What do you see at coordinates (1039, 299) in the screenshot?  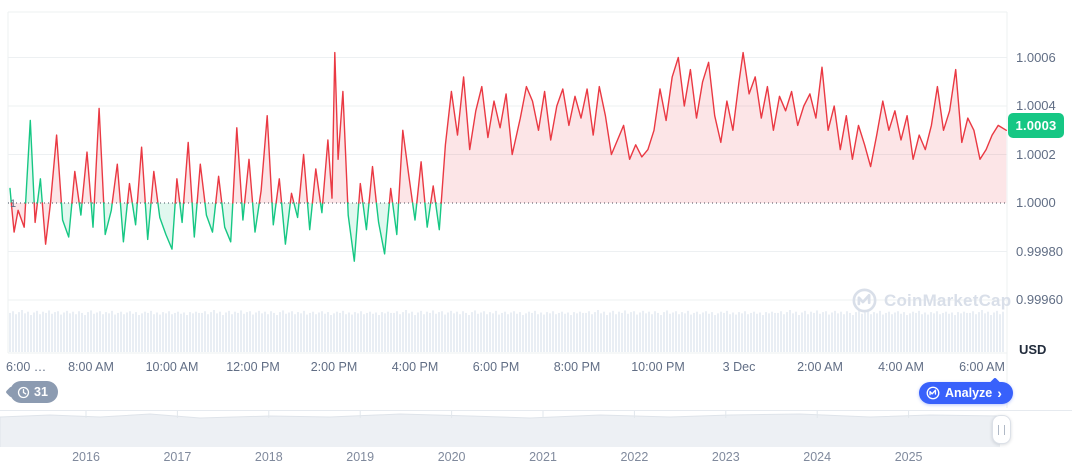 I see `y-axis-label: 0.99960` at bounding box center [1039, 299].